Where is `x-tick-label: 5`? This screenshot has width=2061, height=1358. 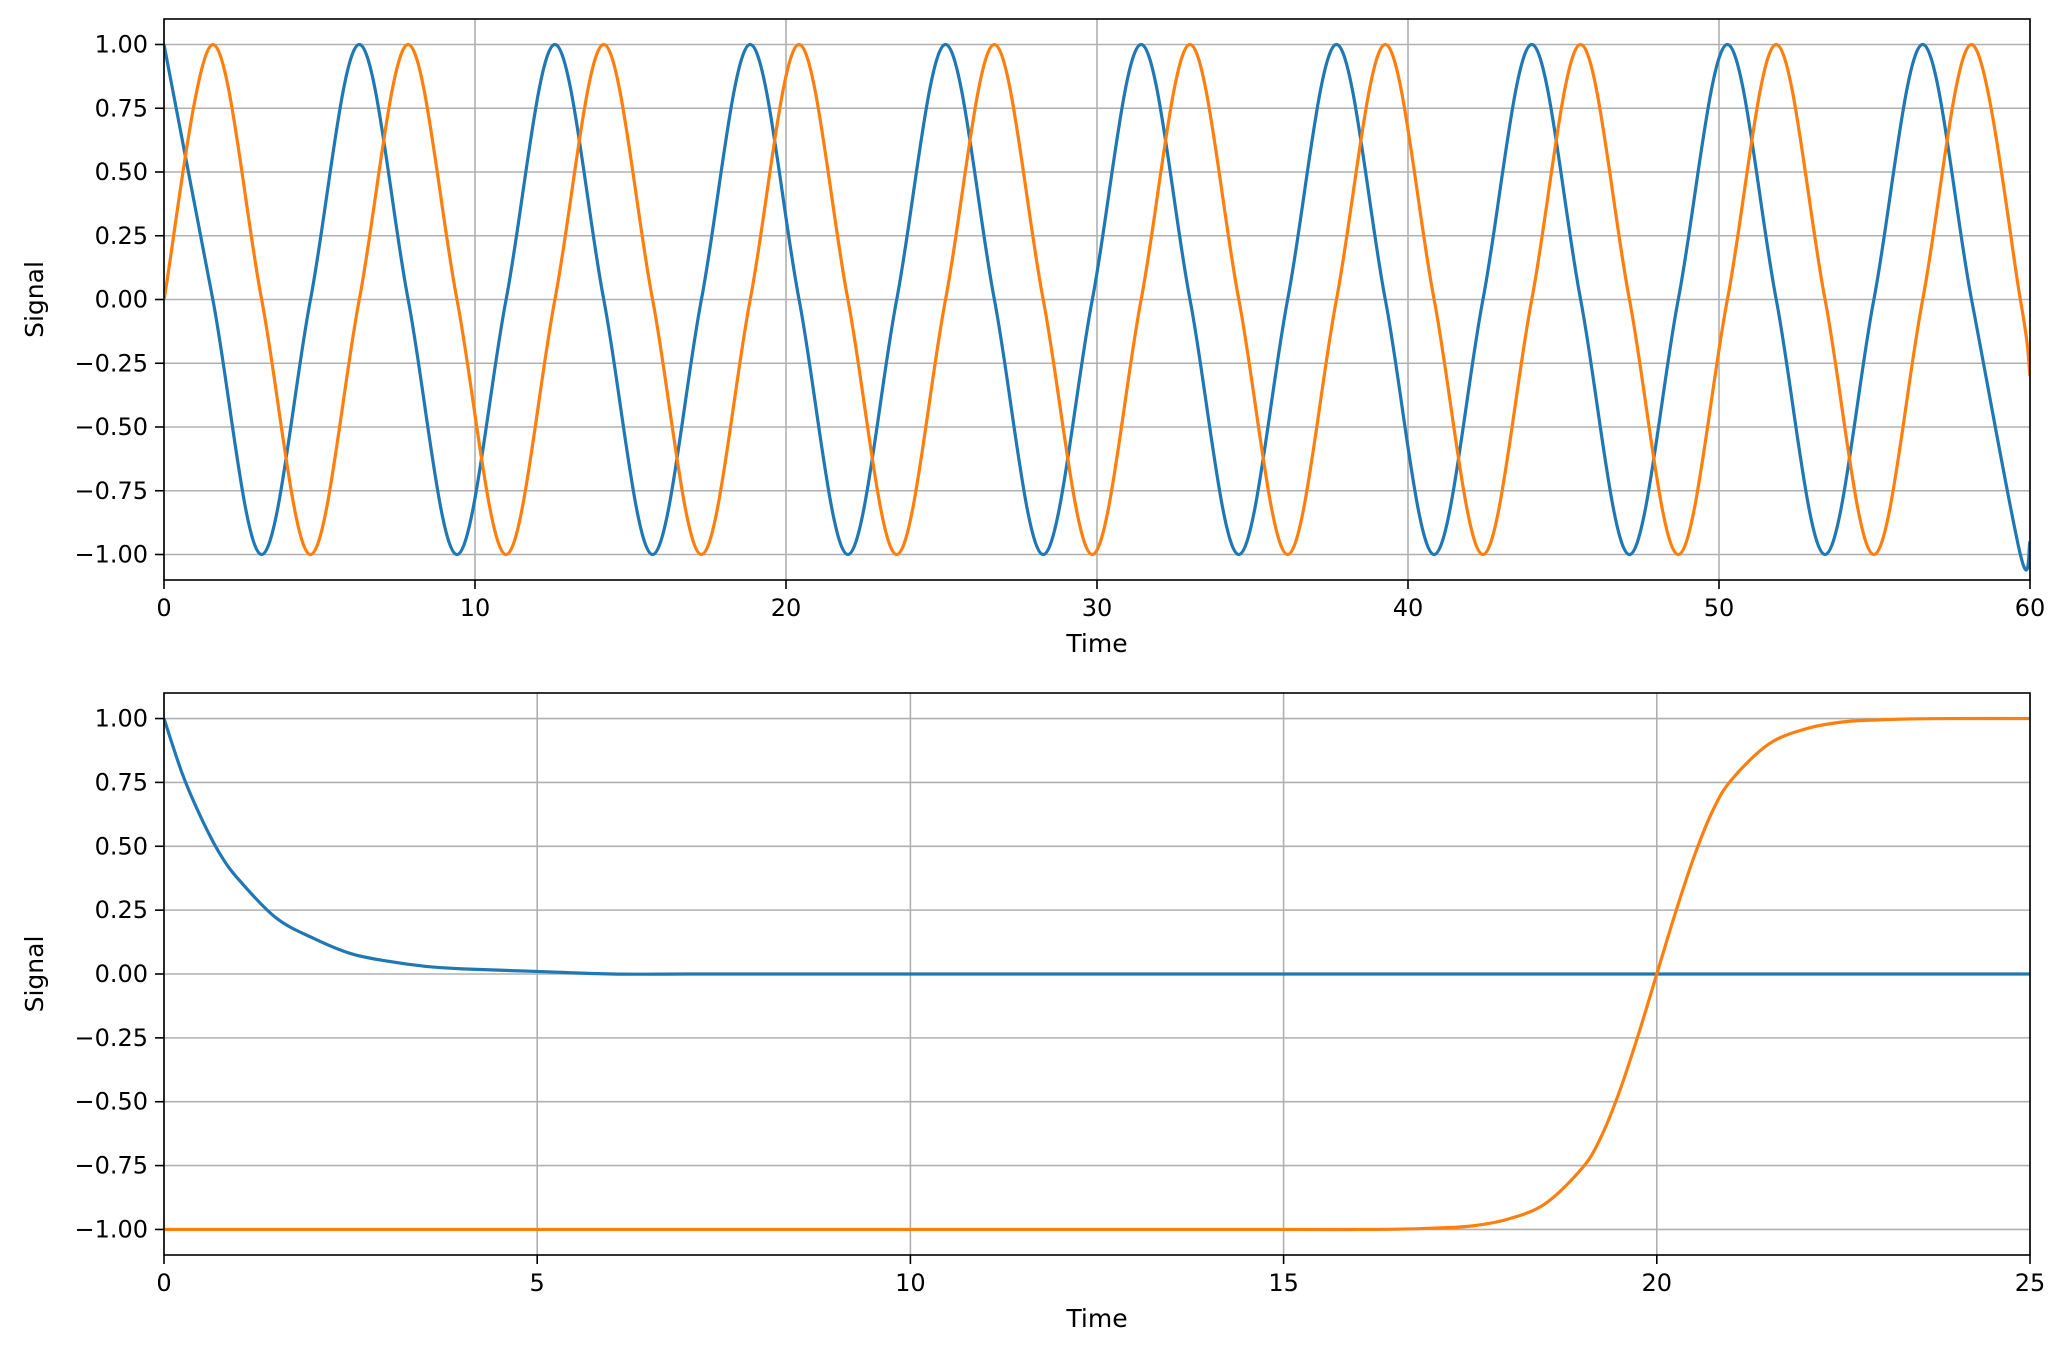 x-tick-label: 5 is located at coordinates (537, 1283).